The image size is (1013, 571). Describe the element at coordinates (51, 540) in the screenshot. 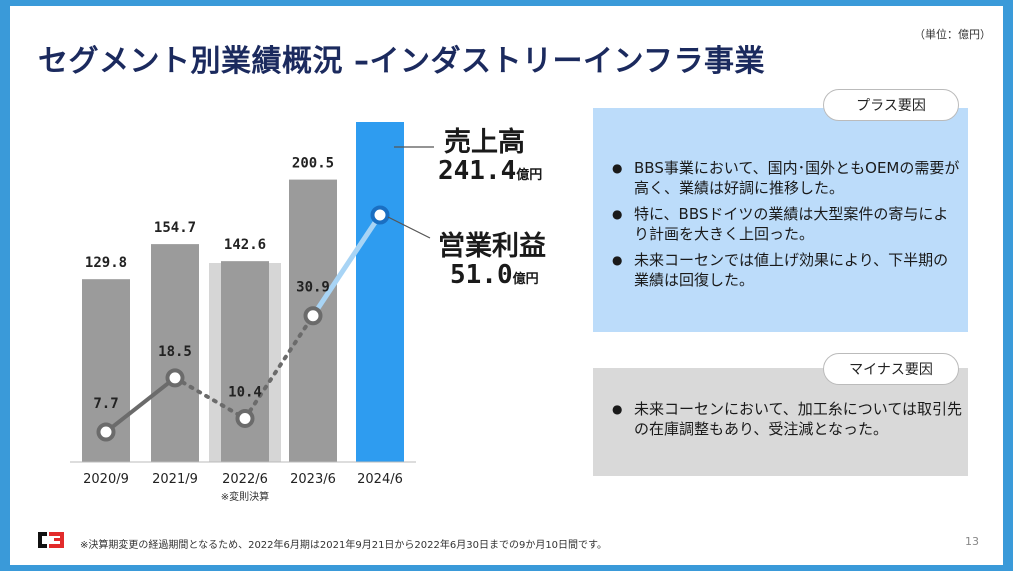

I see `company-logo-icon` at that location.